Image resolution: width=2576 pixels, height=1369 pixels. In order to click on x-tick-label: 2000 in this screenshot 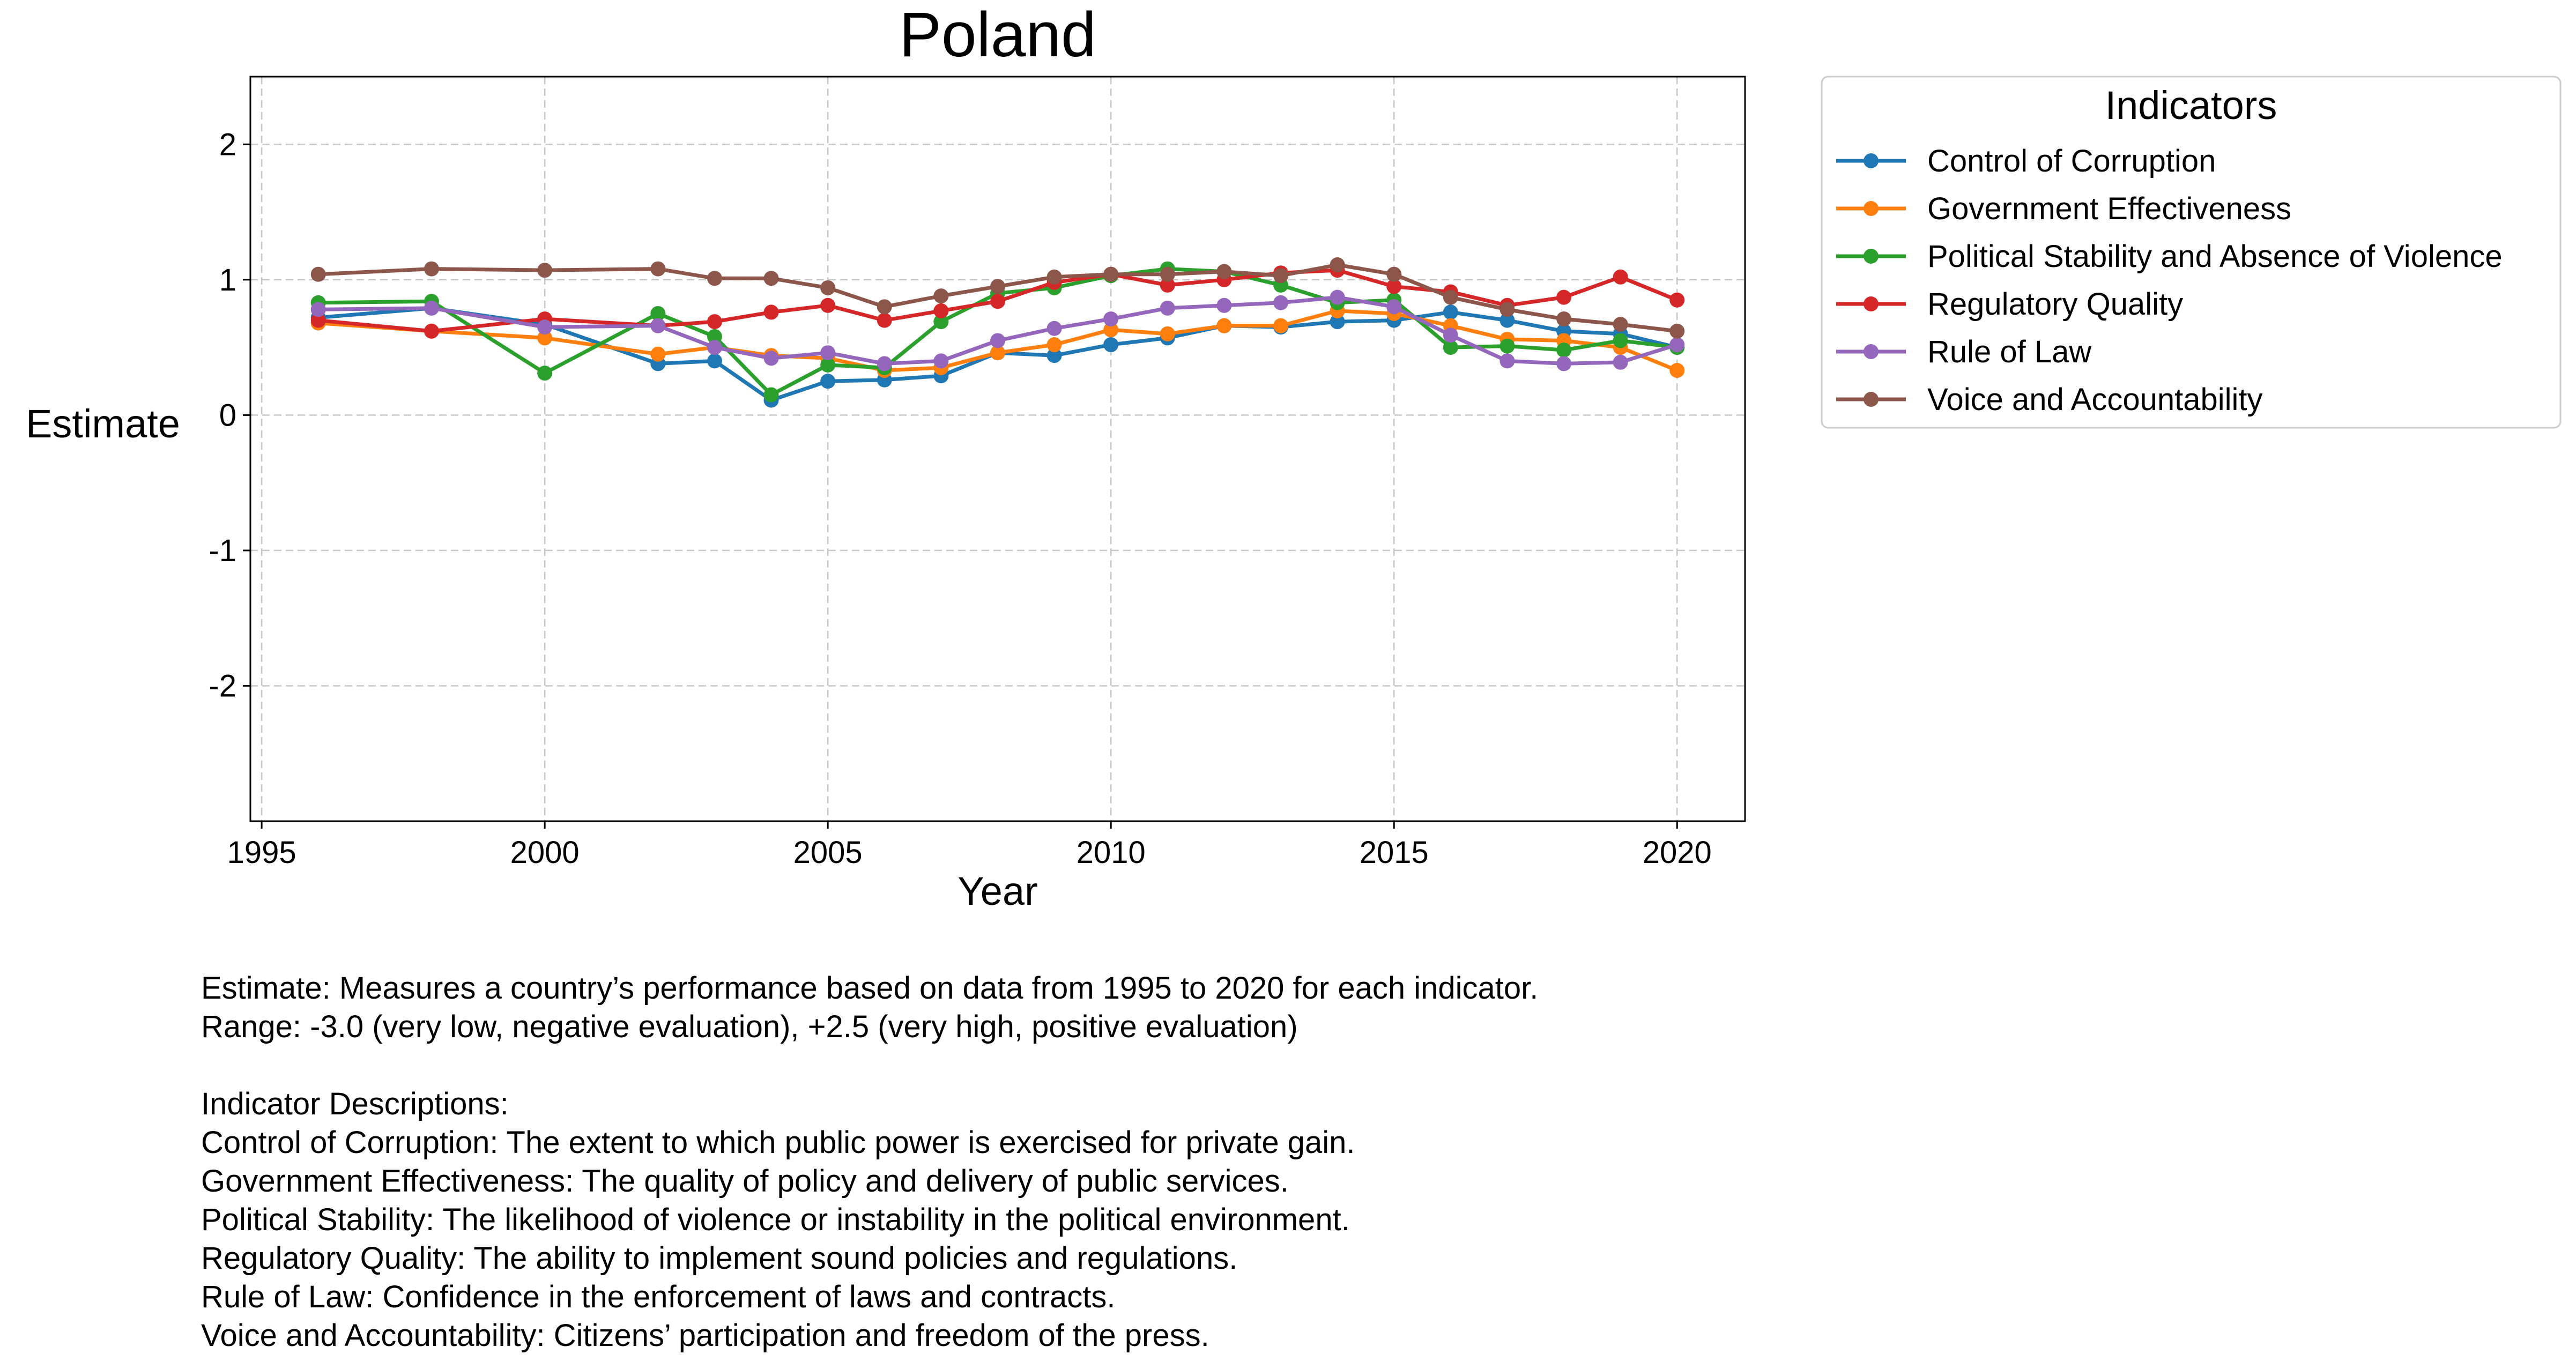, I will do `click(545, 852)`.